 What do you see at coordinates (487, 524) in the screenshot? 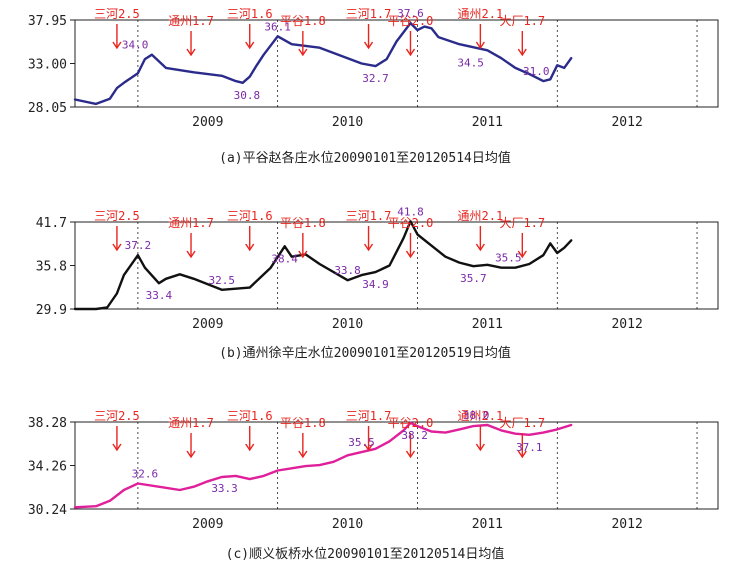
I see `panel-c-x-tick-label: 2011` at bounding box center [487, 524].